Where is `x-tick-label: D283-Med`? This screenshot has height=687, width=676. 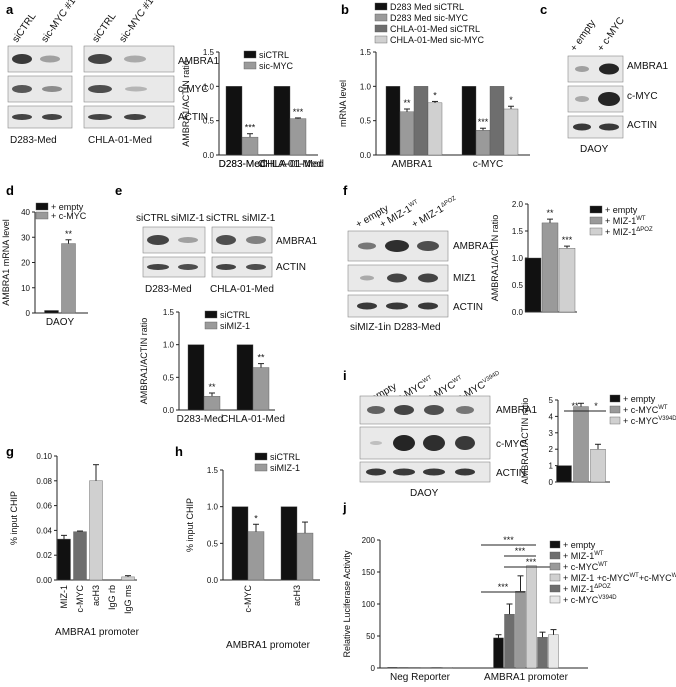
x-tick-label: D283-Med is located at coordinates (242, 164).